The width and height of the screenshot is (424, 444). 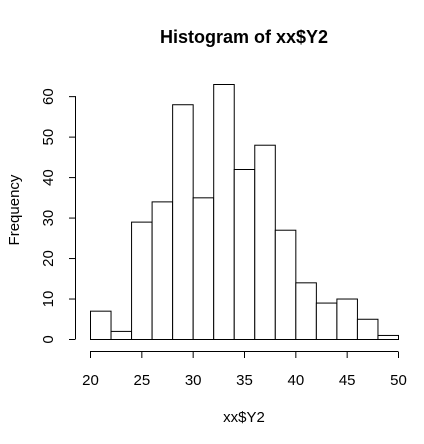 What do you see at coordinates (58, 216) in the screenshot?
I see `y-axis: 0 10 20 30 40 50 60` at bounding box center [58, 216].